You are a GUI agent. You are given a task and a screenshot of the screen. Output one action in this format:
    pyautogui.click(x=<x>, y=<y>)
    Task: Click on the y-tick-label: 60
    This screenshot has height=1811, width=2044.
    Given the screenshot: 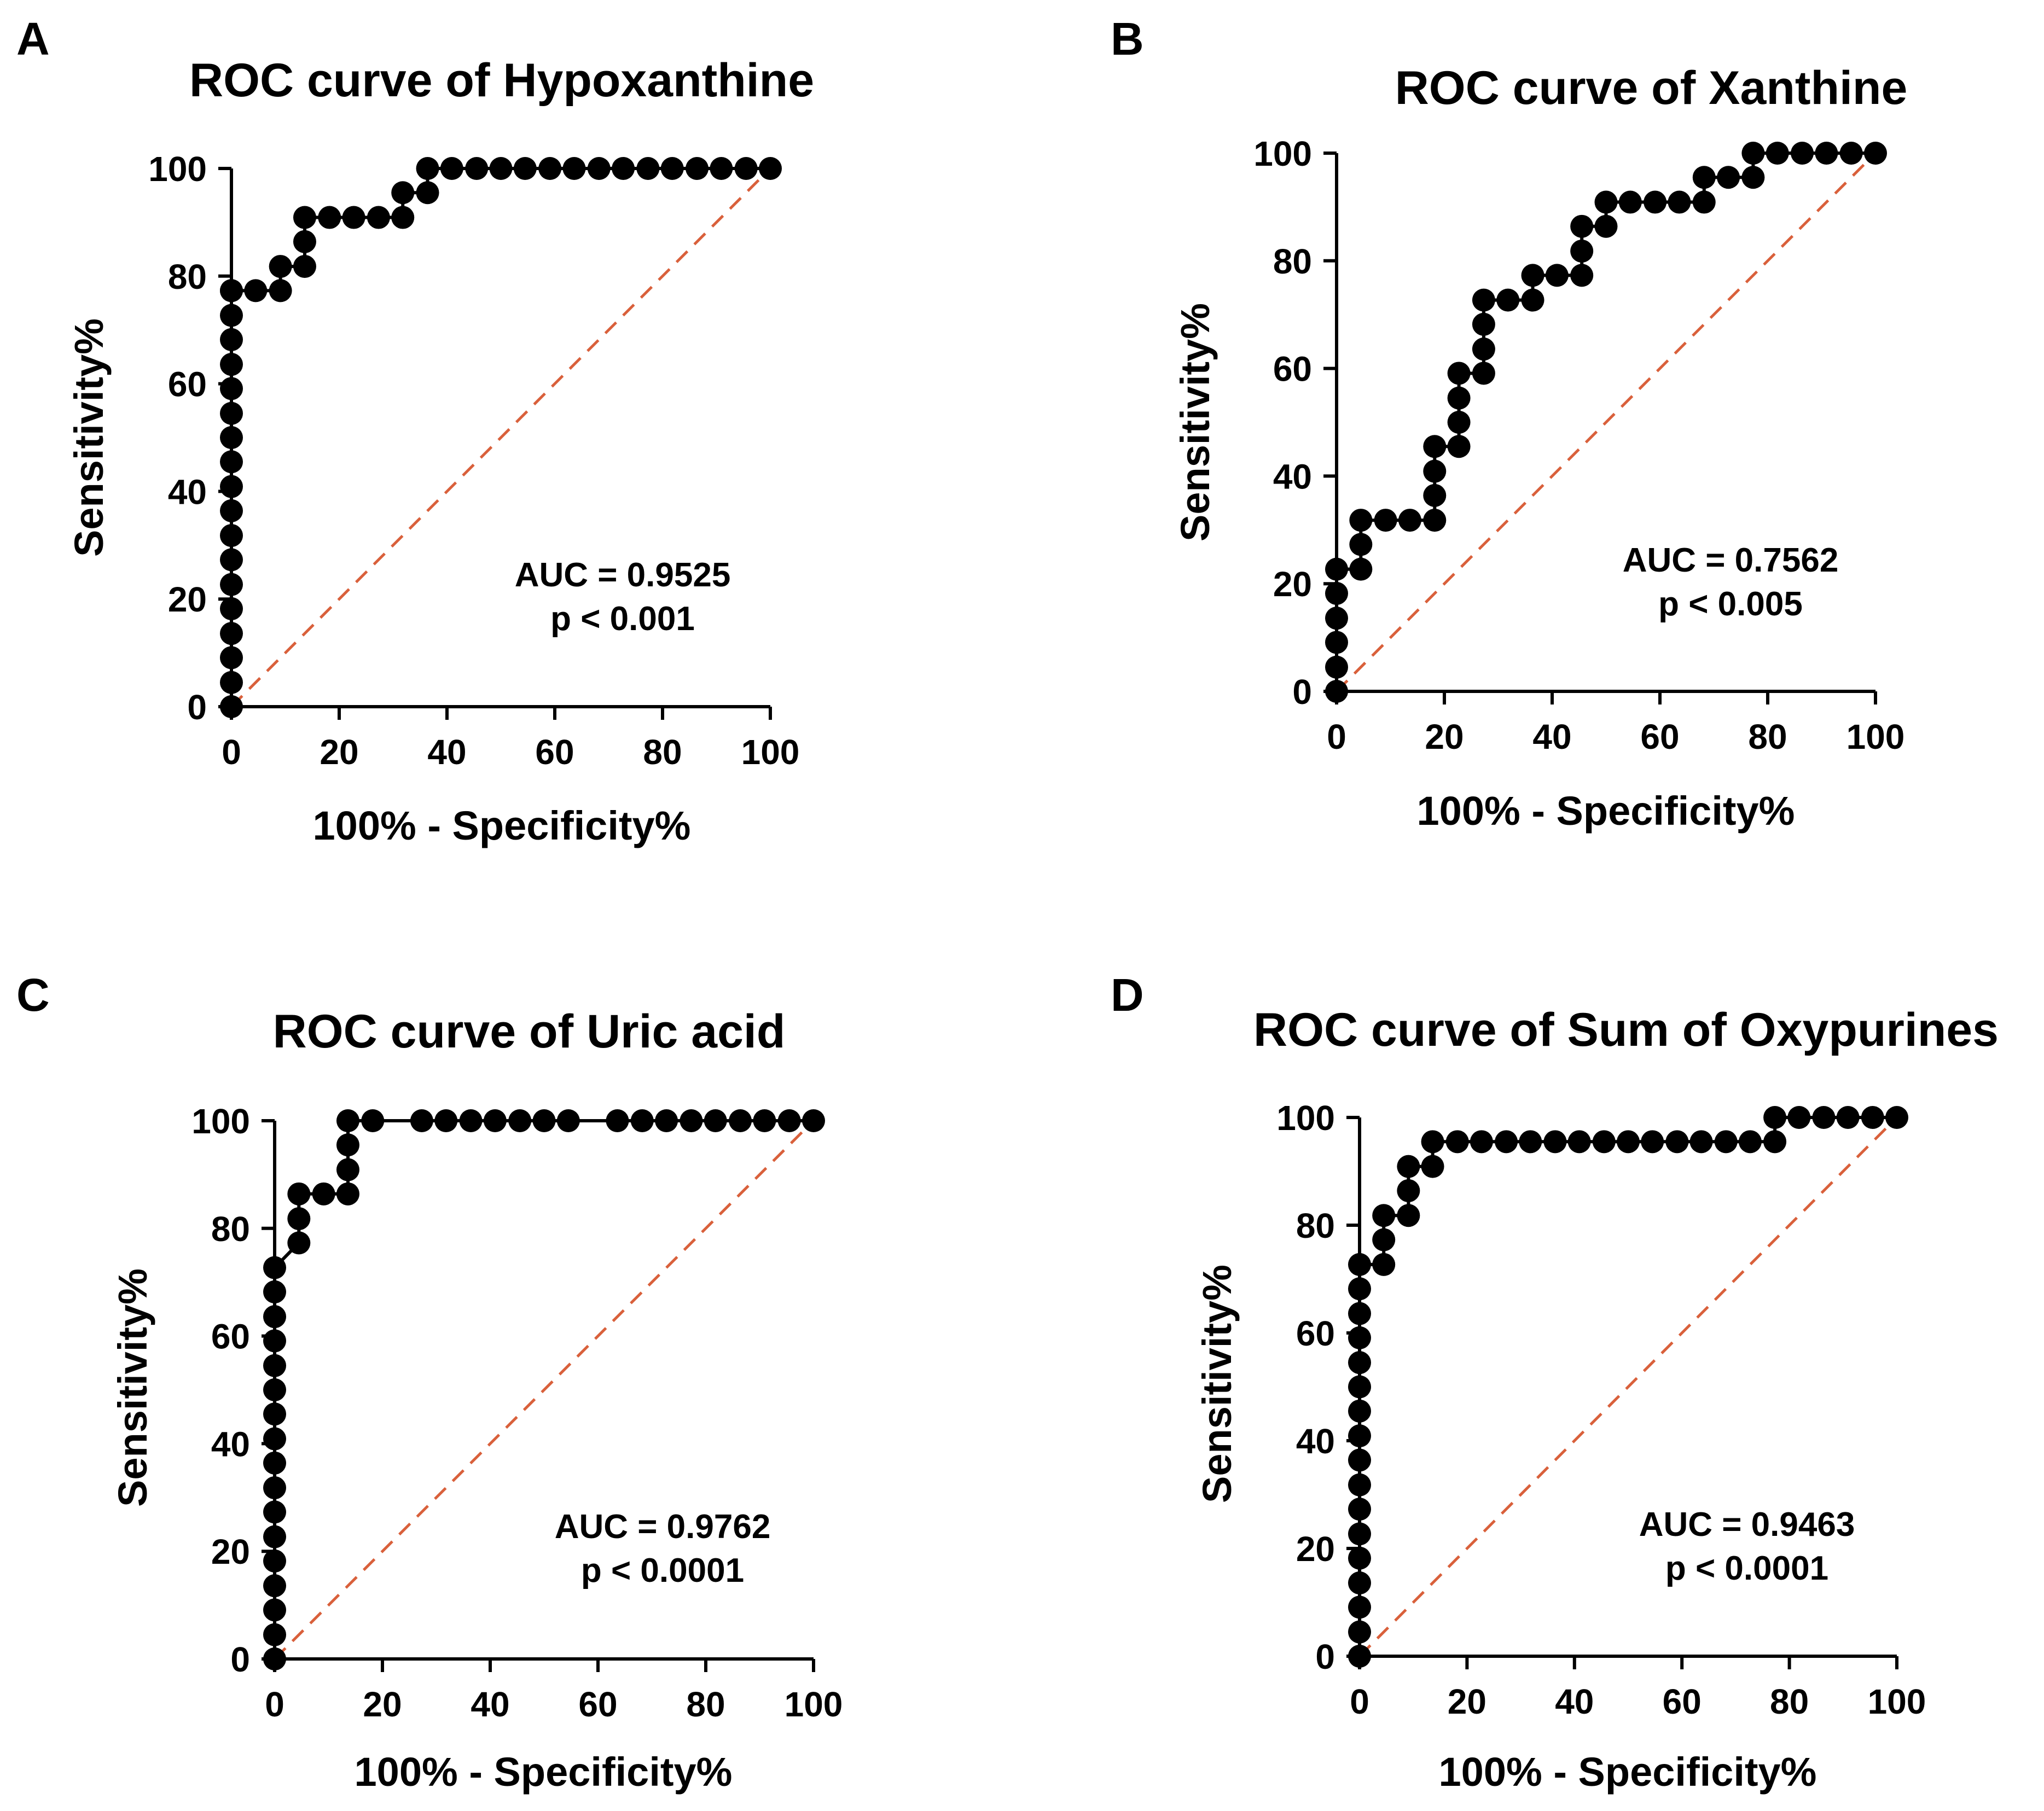 What is the action you would take?
    pyautogui.click(x=230, y=1336)
    